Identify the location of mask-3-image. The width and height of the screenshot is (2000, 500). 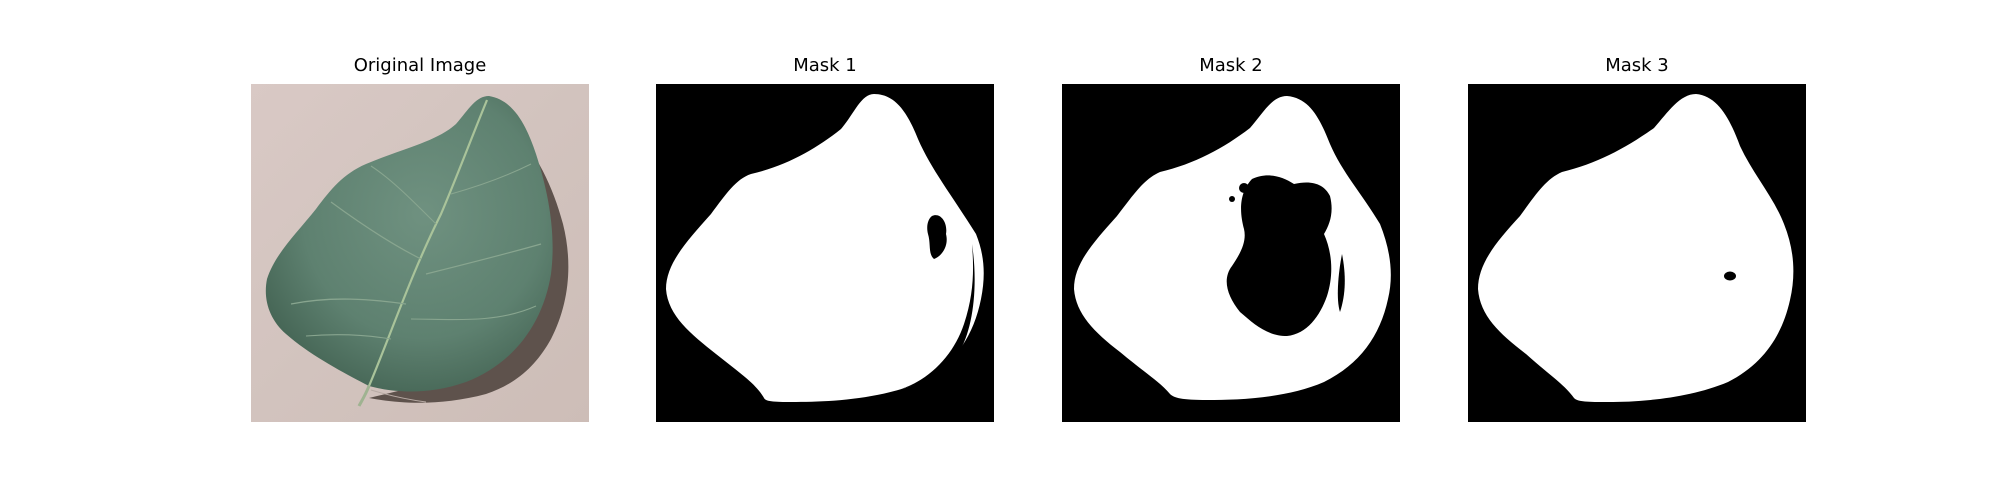
(1637, 253).